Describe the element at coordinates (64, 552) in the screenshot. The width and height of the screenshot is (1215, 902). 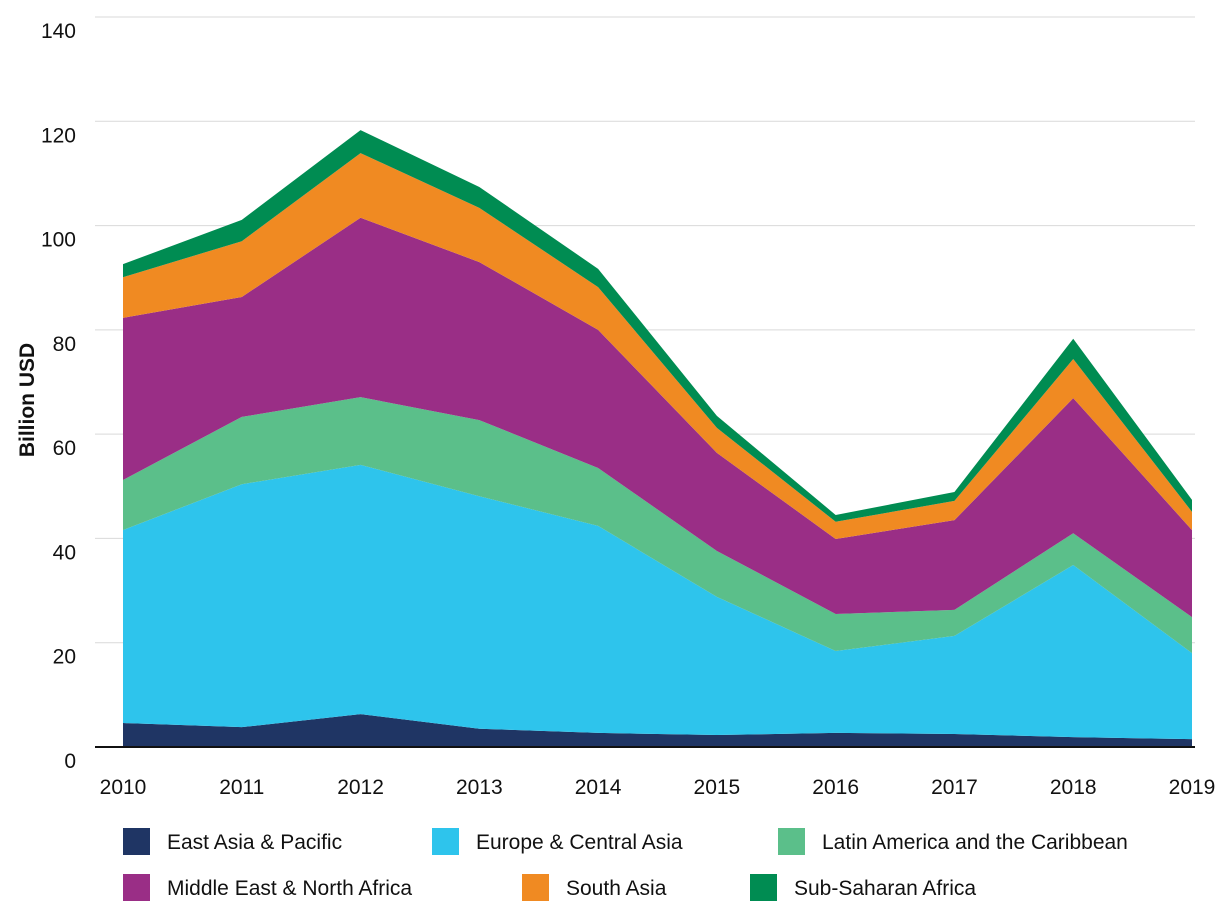
I see `y-tick-label: 40` at that location.